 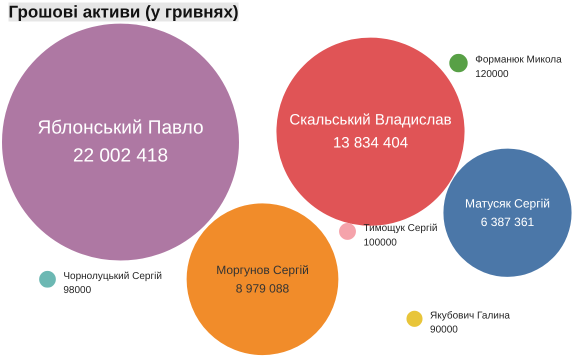 What do you see at coordinates (507, 203) in the screenshot?
I see `category-label: Матусяк Сергій` at bounding box center [507, 203].